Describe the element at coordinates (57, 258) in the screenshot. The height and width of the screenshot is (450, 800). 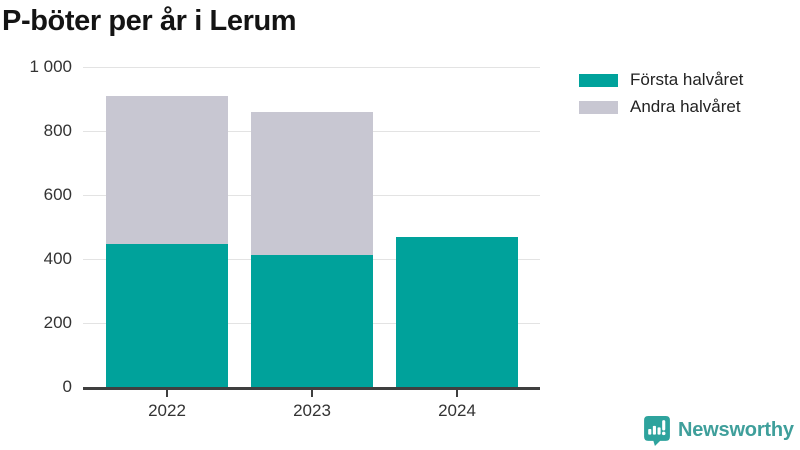
I see `y-axis-label-400: 400` at that location.